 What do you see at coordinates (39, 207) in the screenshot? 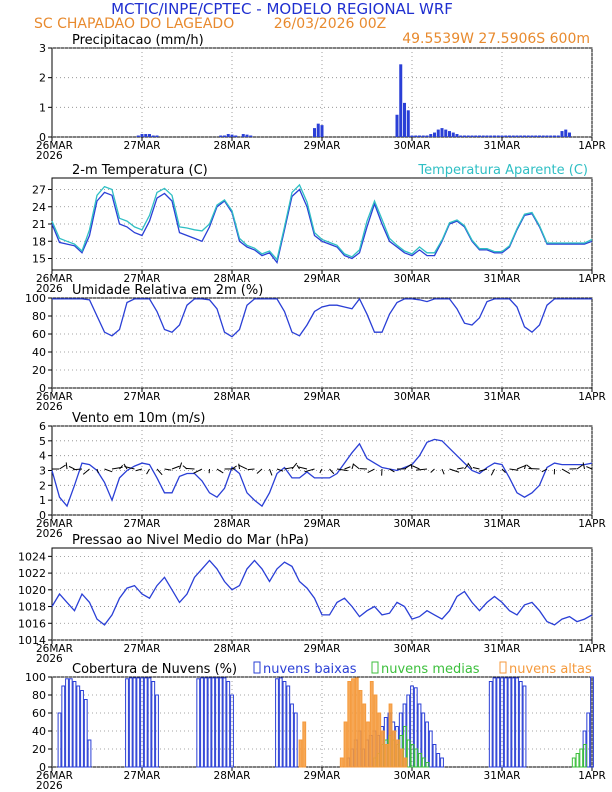
I see `y-tick-label: 24` at bounding box center [39, 207].